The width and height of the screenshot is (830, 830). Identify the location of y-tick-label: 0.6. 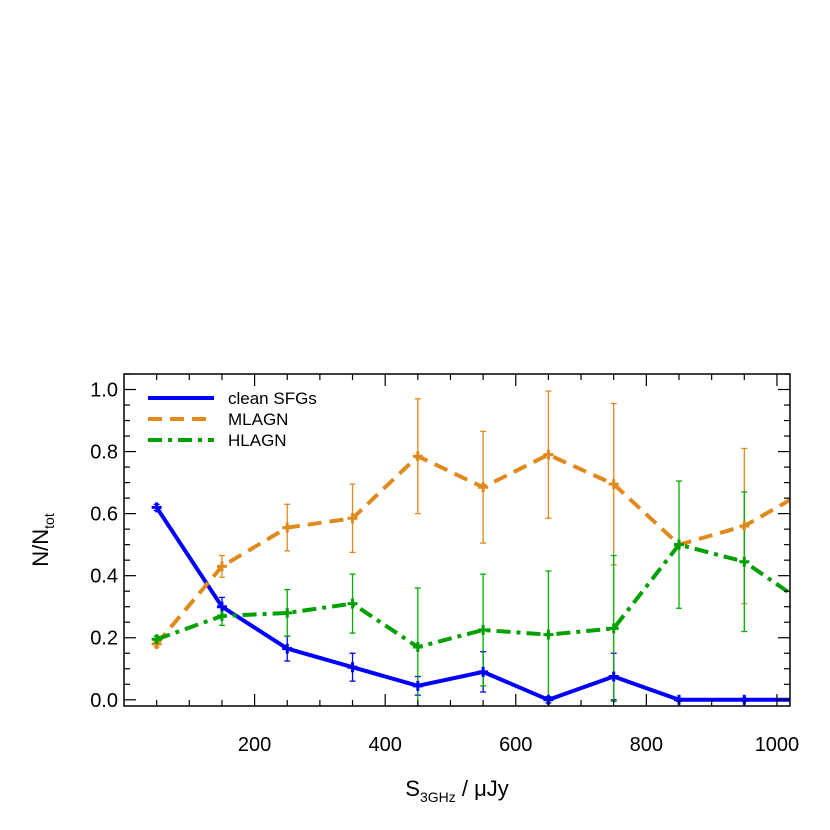
(104, 515).